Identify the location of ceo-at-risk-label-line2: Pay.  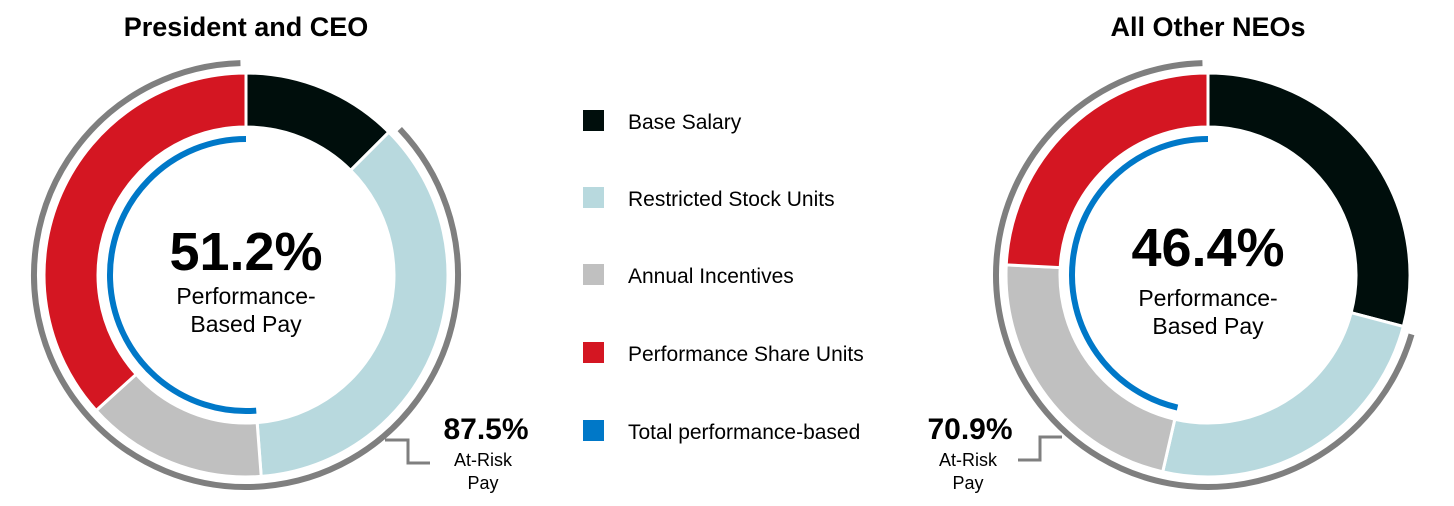
(482, 483).